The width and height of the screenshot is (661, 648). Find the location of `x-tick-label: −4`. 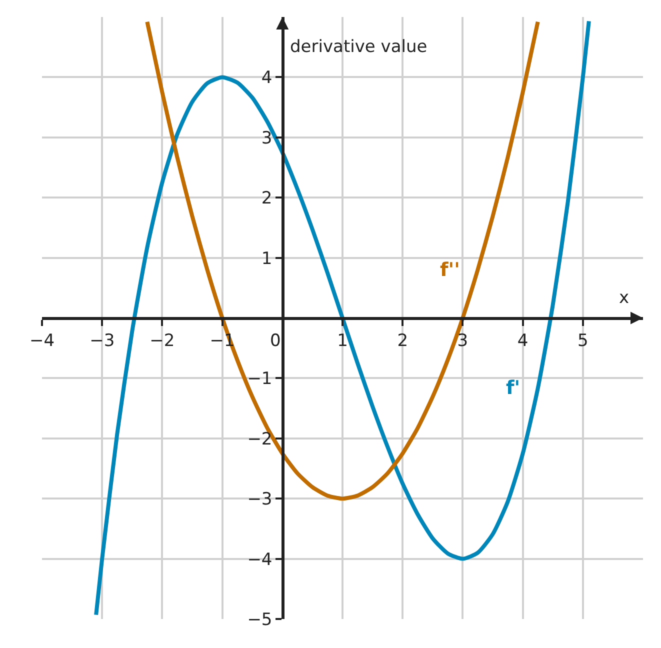

x-tick-label: −4 is located at coordinates (42, 341).